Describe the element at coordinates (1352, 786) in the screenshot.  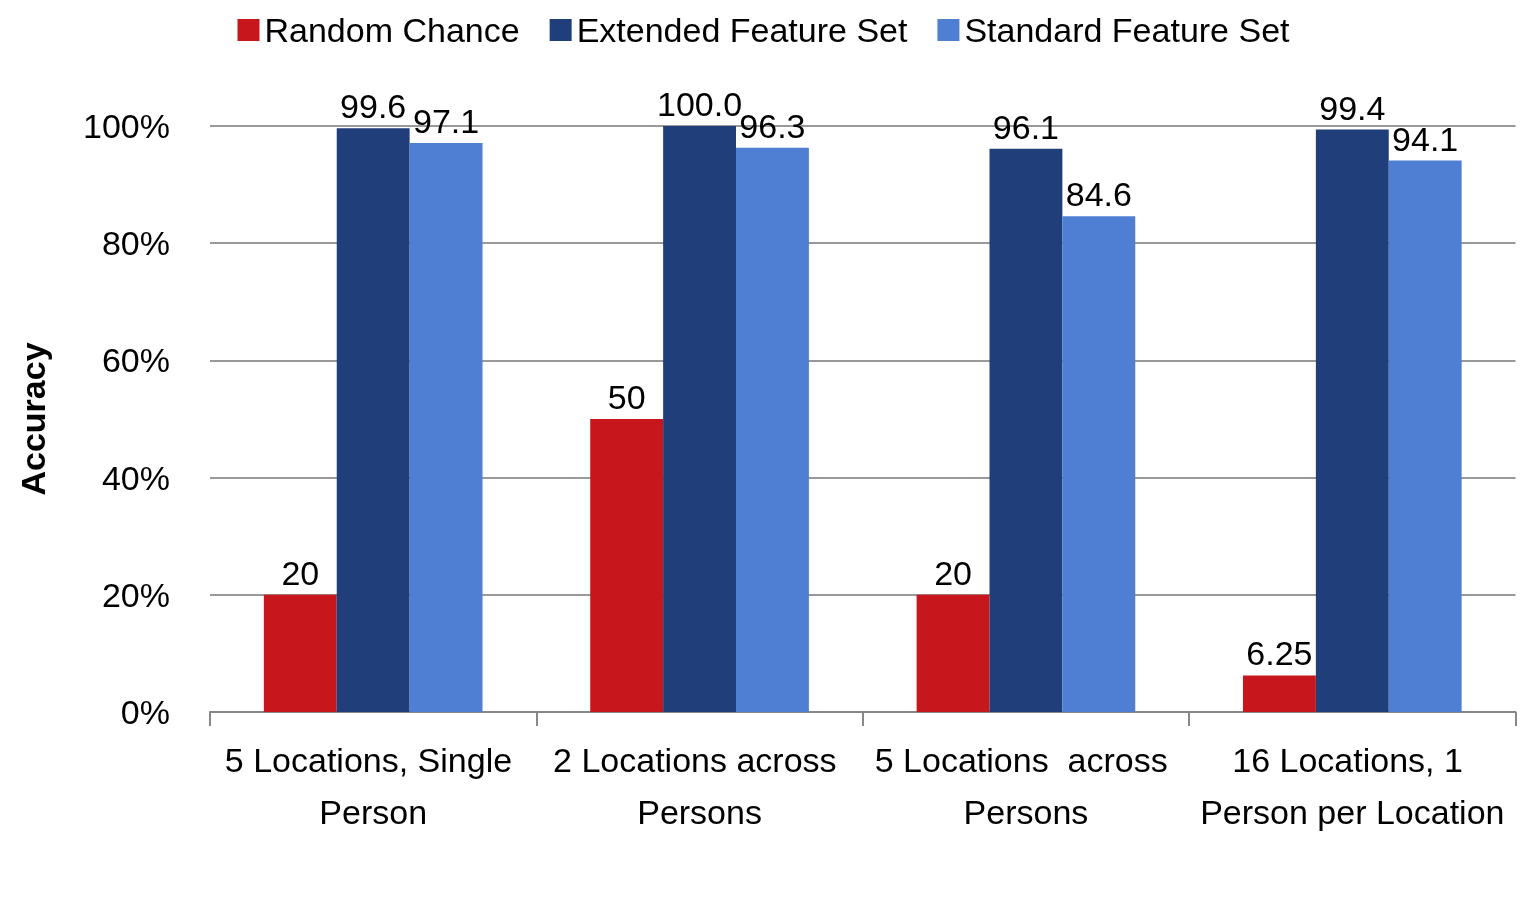
I see `x-tick-label: 16 Locations, 1 Person per Location` at that location.